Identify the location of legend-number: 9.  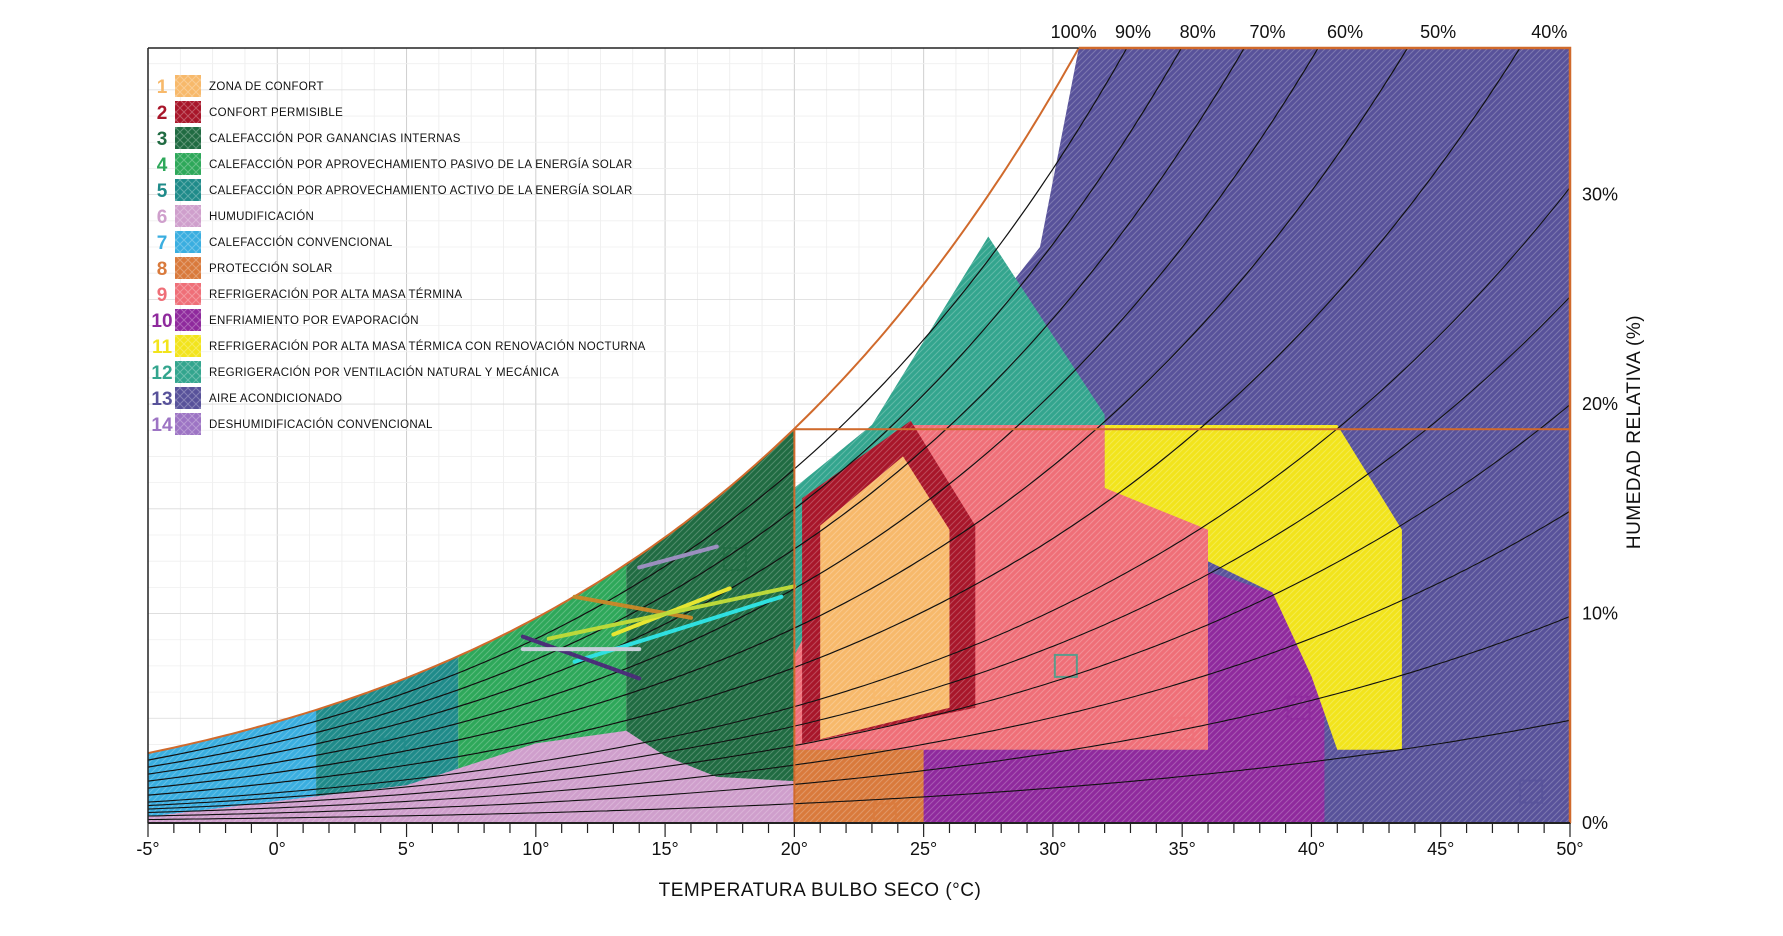
(162, 295).